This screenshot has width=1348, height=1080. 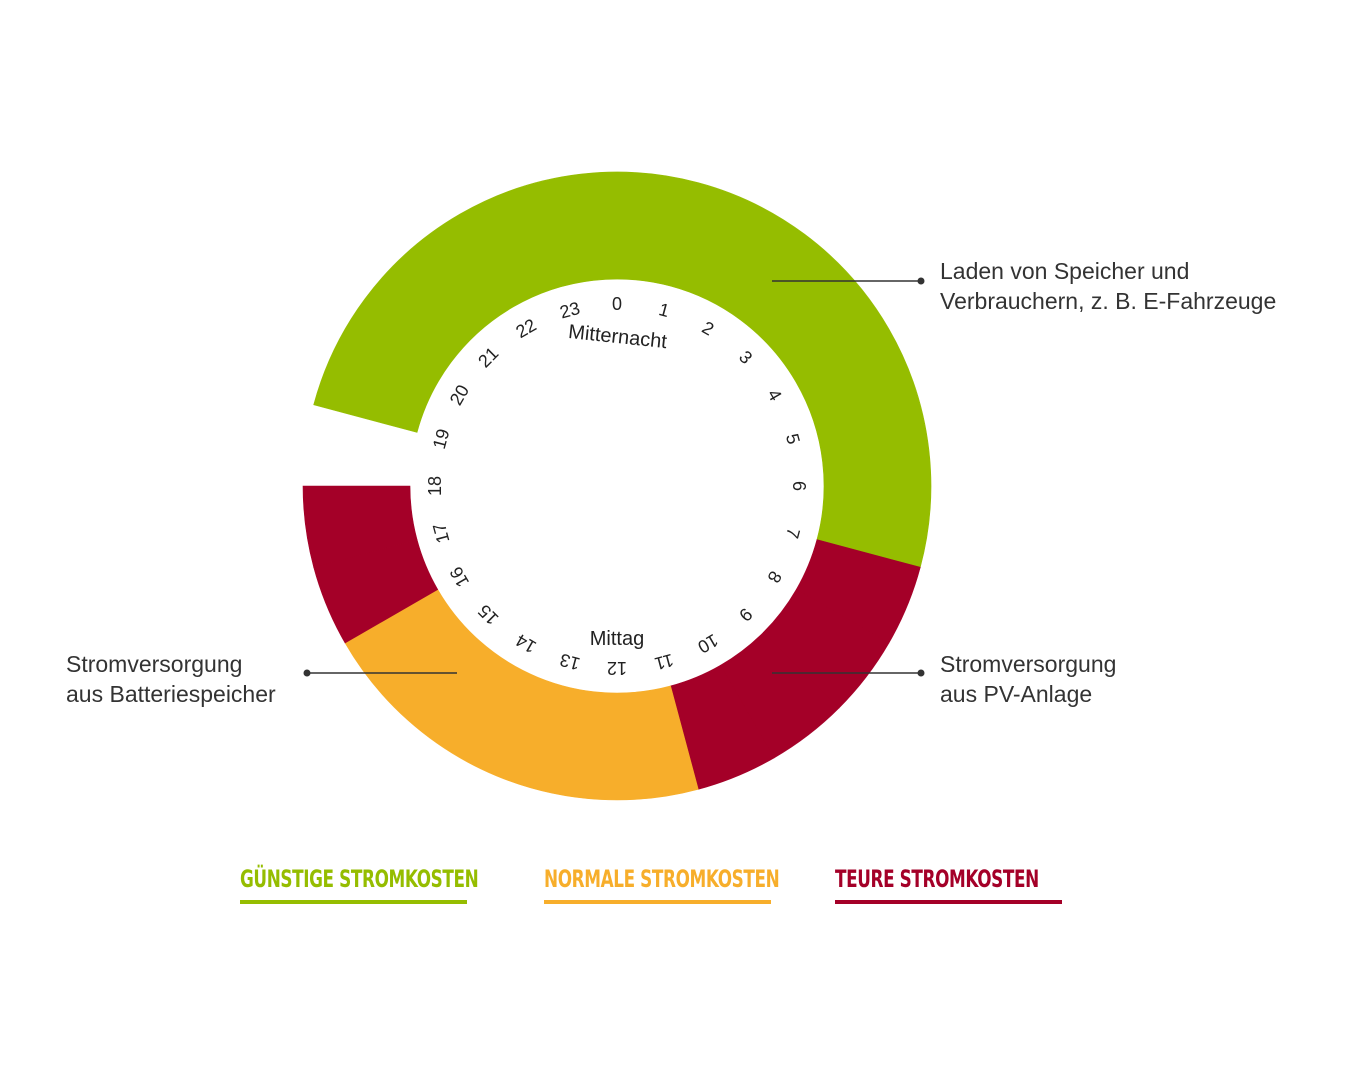 What do you see at coordinates (570, 310) in the screenshot?
I see `hour-label-23: 23` at bounding box center [570, 310].